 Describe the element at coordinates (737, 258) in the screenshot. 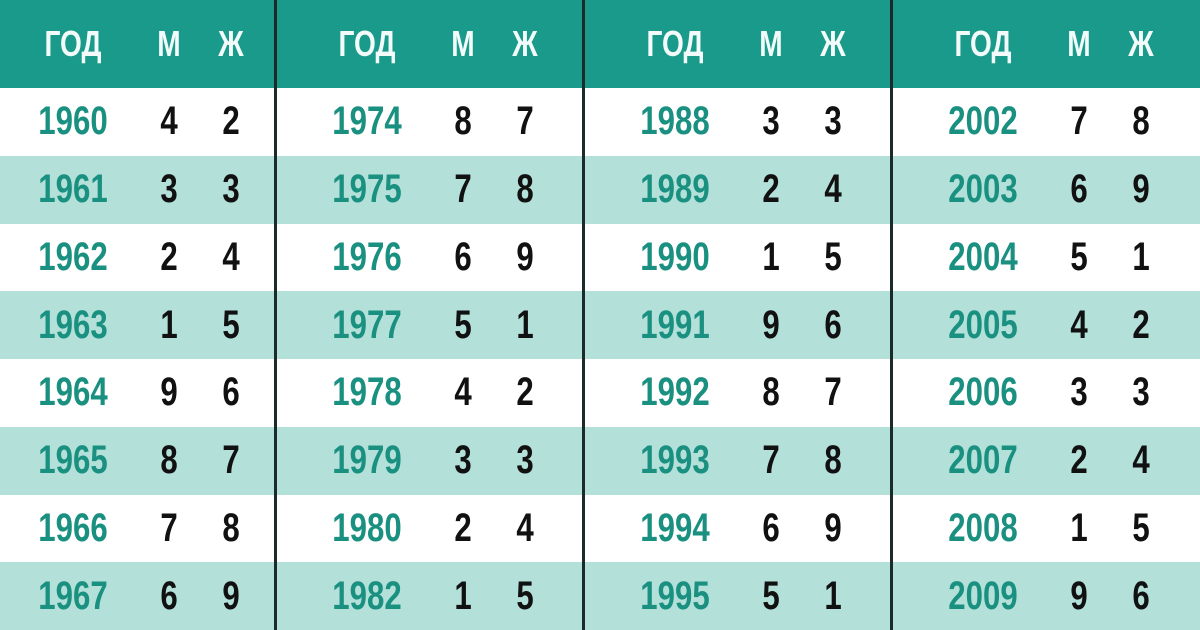

I see `table-row: 1990 1 5` at that location.